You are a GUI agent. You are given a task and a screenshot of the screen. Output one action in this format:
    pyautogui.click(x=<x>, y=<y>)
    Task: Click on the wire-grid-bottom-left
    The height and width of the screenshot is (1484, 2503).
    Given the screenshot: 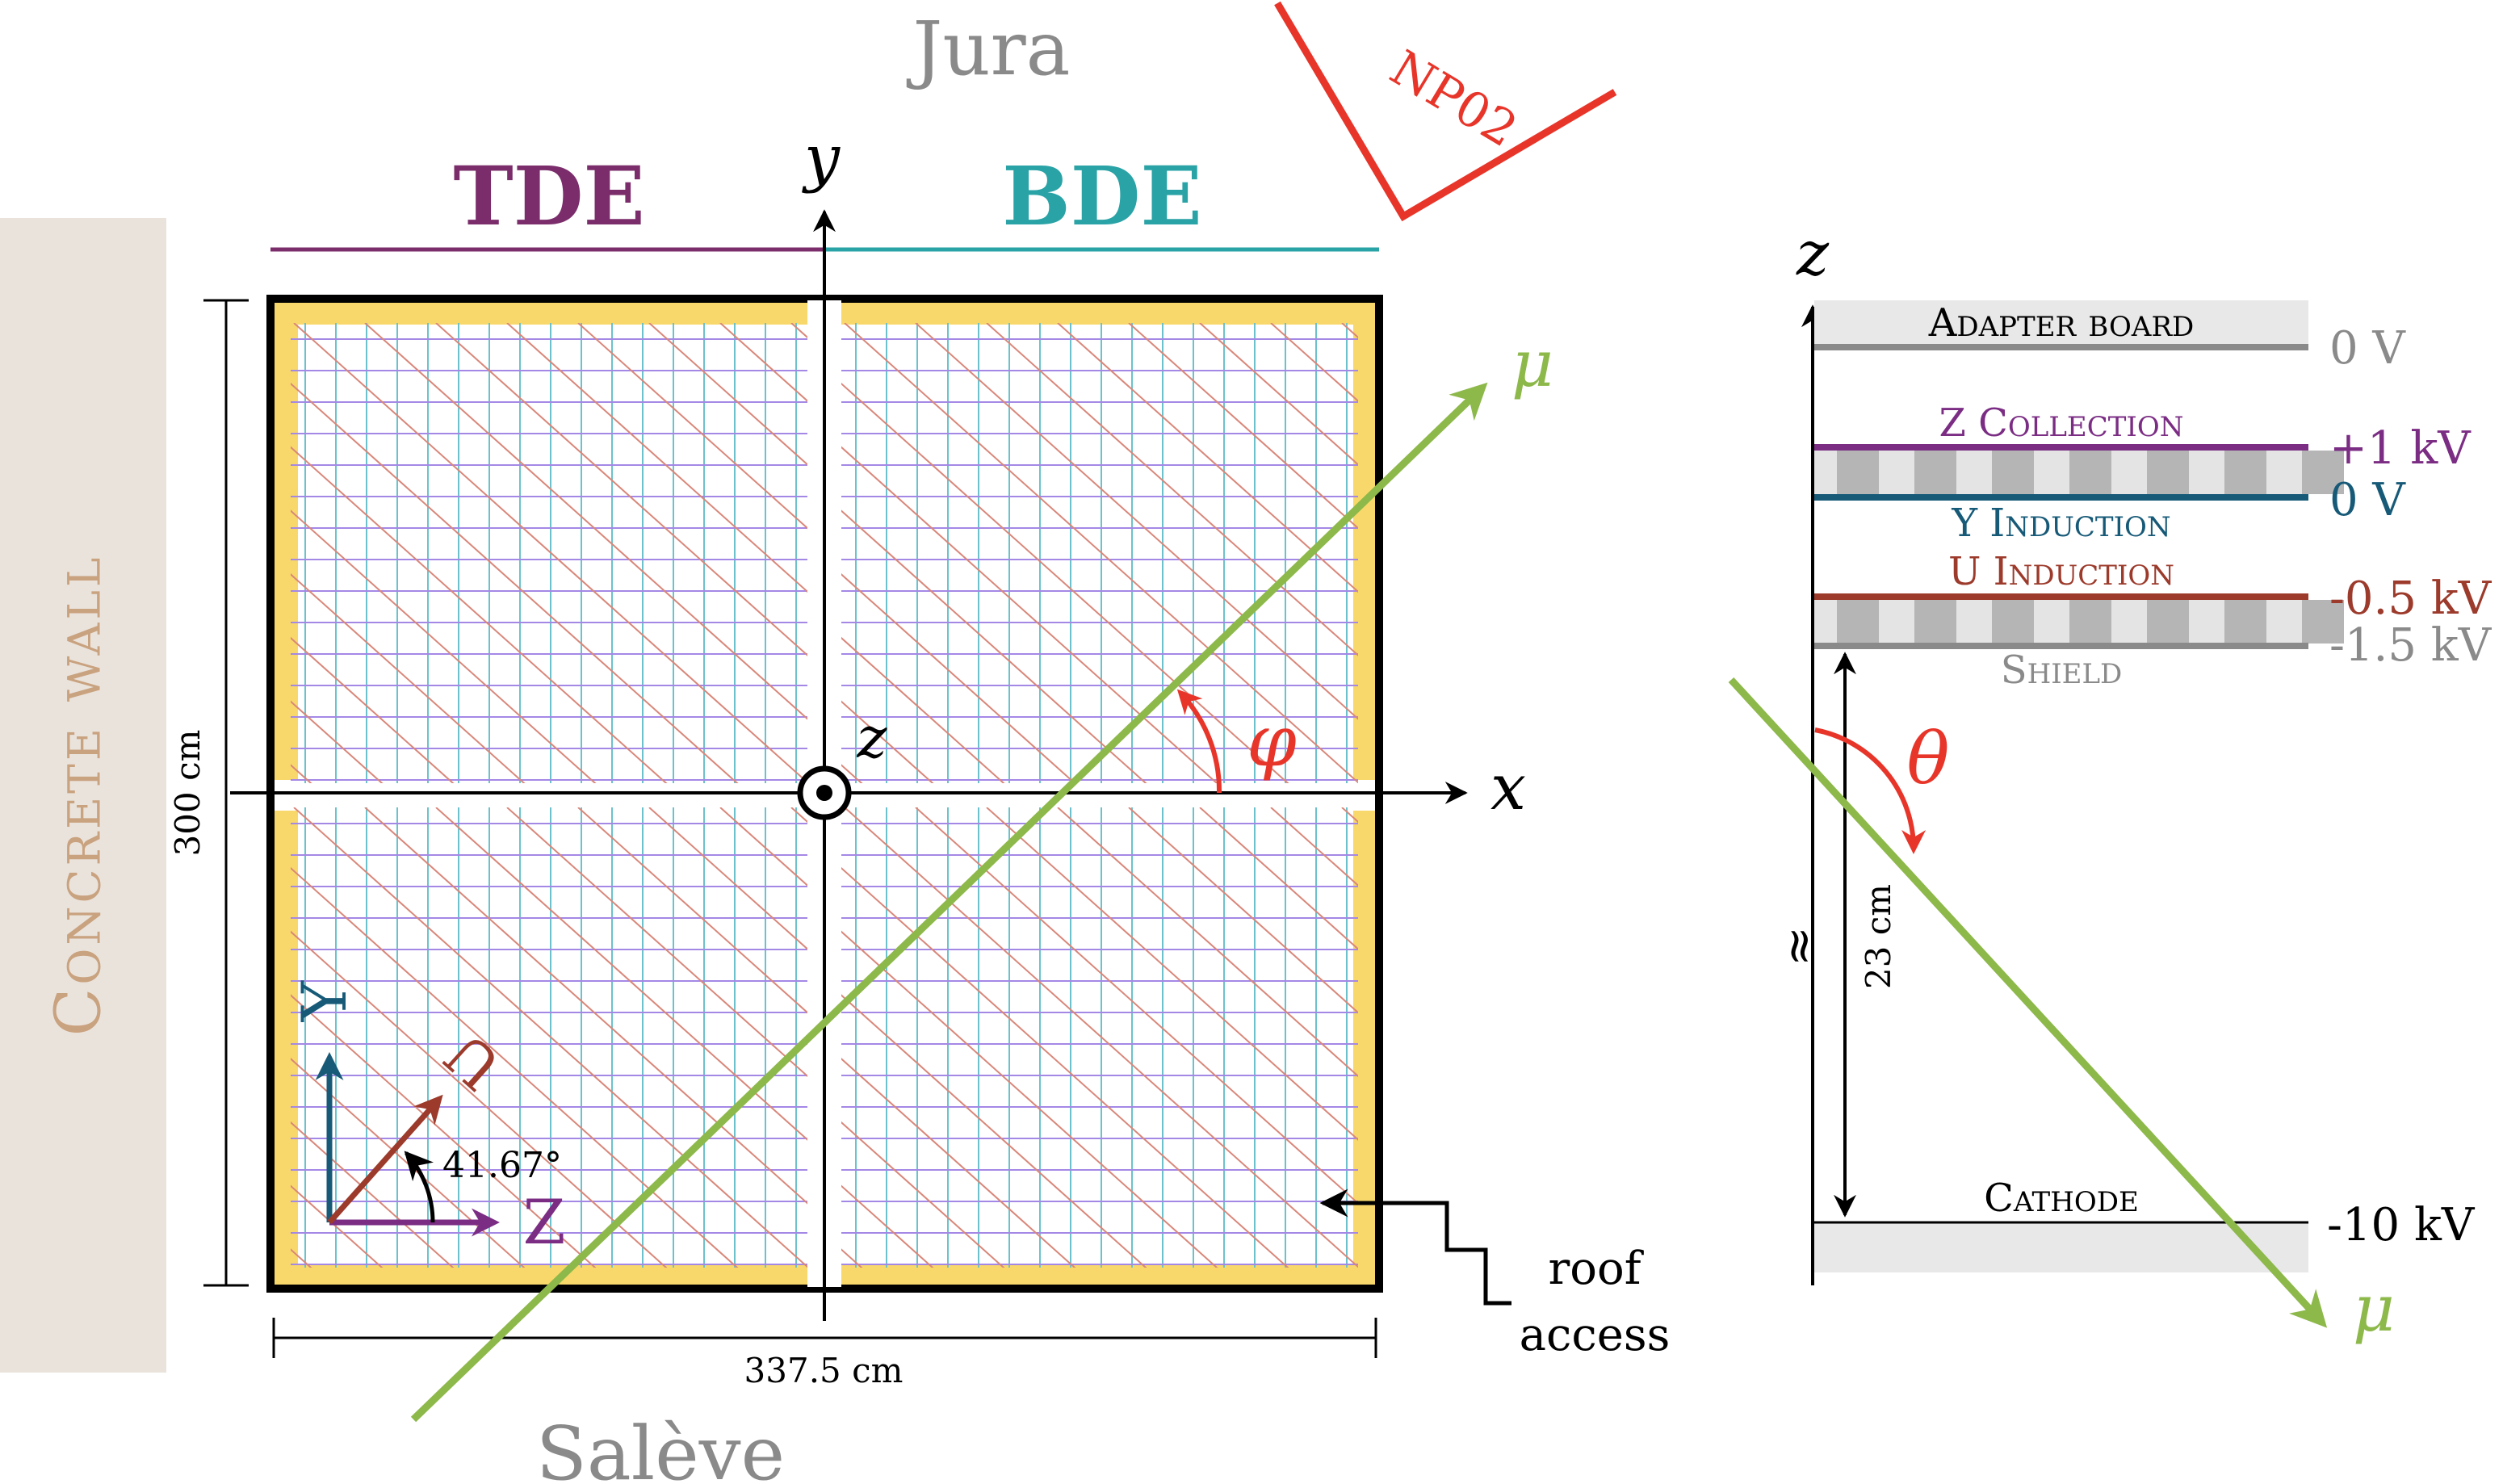 What is the action you would take?
    pyautogui.click(x=549, y=1037)
    